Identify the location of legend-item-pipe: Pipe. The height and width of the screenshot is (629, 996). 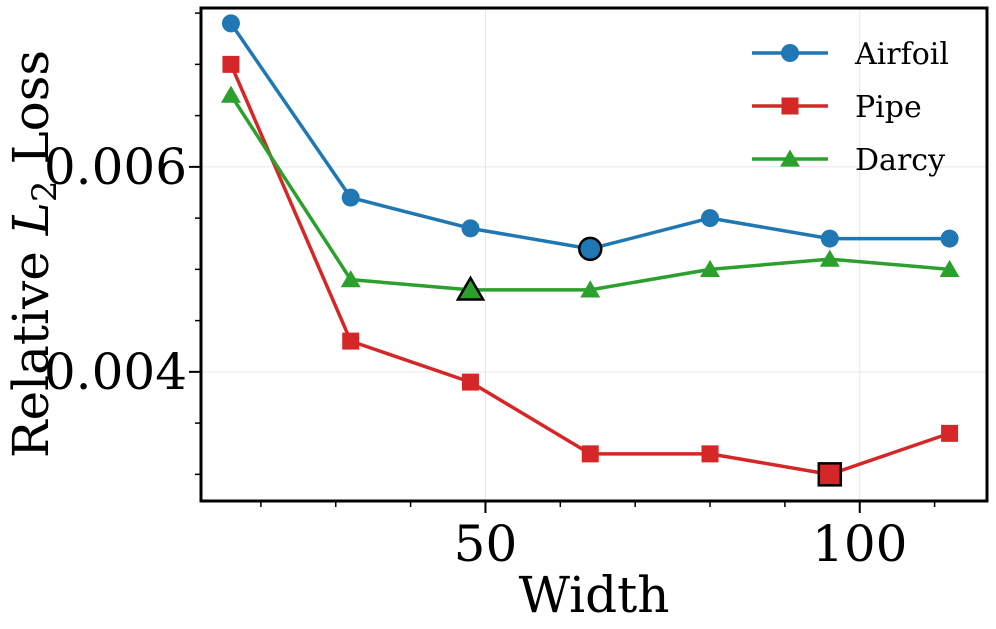
(837, 107).